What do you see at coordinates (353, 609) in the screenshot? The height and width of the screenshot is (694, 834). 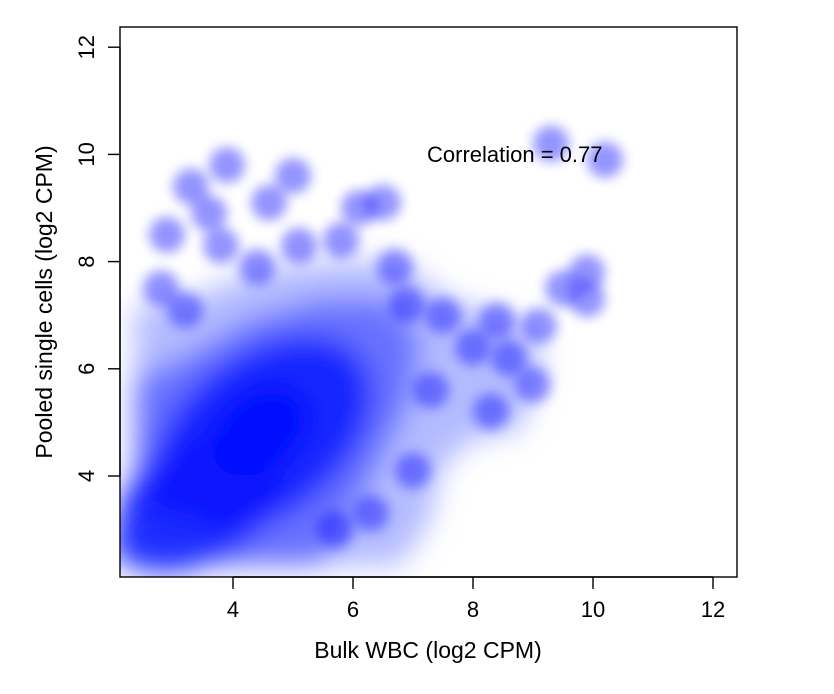 I see `x-tick-label: 6` at bounding box center [353, 609].